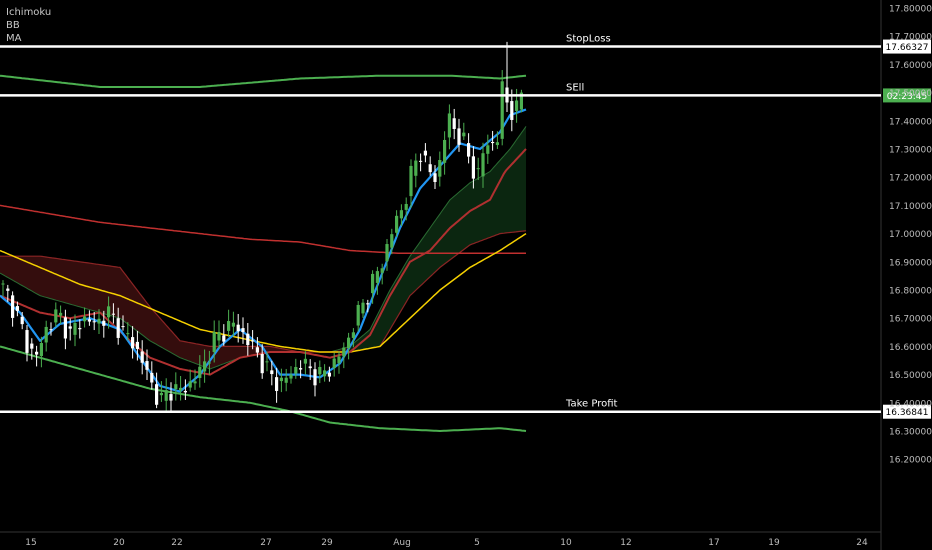 This screenshot has width=932, height=550. Describe the element at coordinates (910, 66) in the screenshot. I see `y-tick-label: 17.60000` at that location.